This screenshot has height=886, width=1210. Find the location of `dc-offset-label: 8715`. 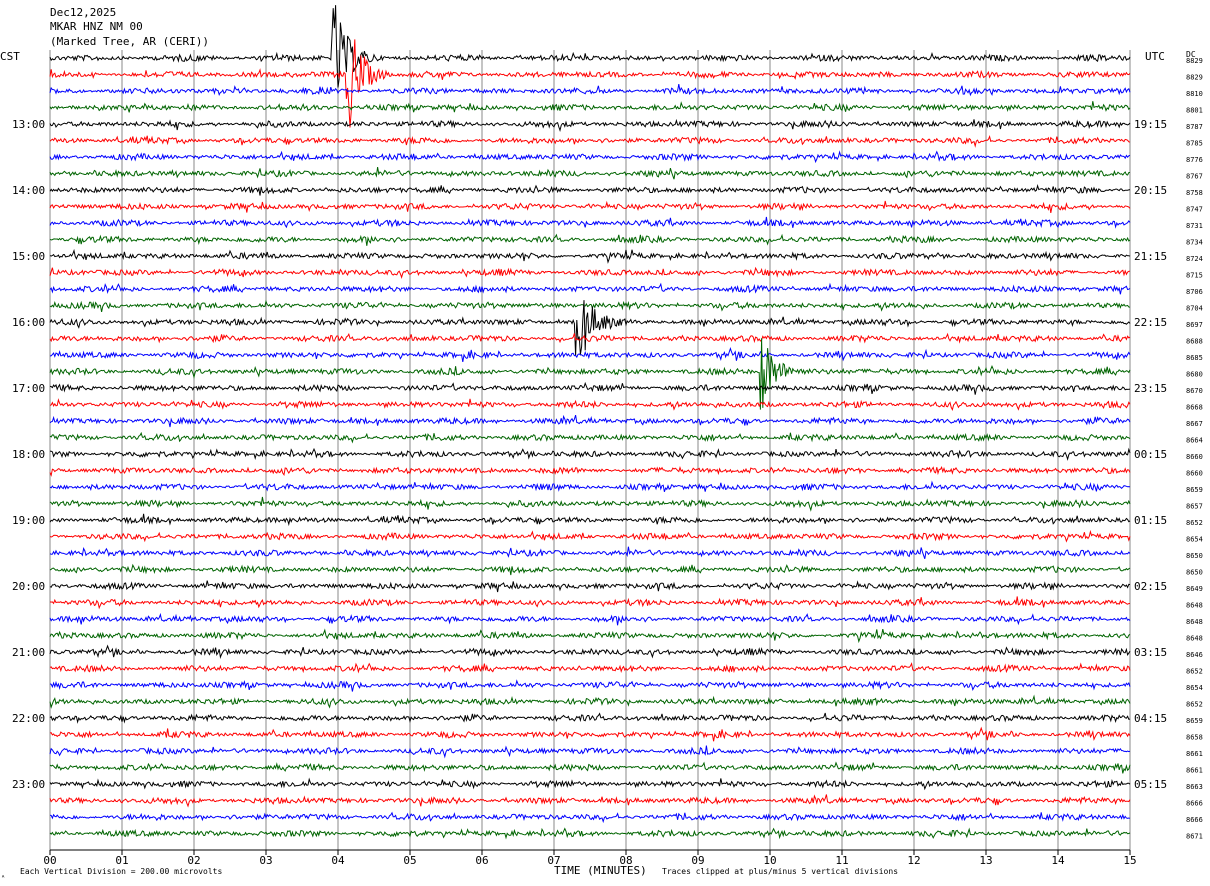

dc-offset-label: 8715 is located at coordinates (1194, 276).